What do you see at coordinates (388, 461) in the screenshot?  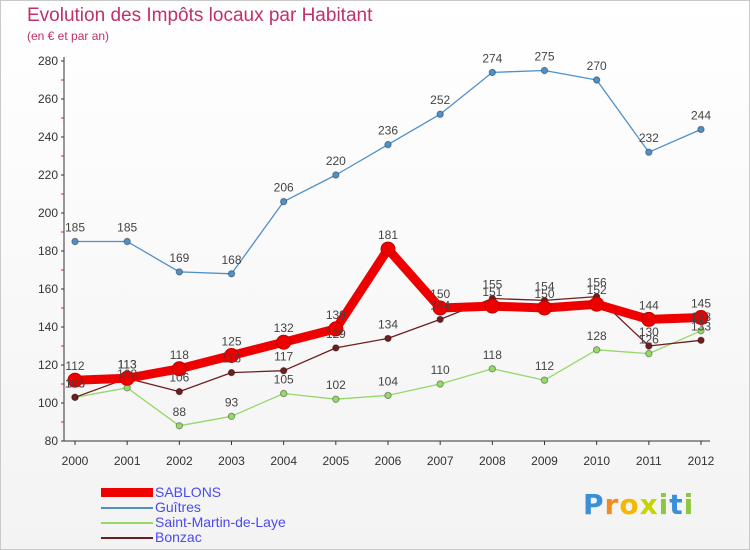 I see `x-tick-label: 2006` at bounding box center [388, 461].